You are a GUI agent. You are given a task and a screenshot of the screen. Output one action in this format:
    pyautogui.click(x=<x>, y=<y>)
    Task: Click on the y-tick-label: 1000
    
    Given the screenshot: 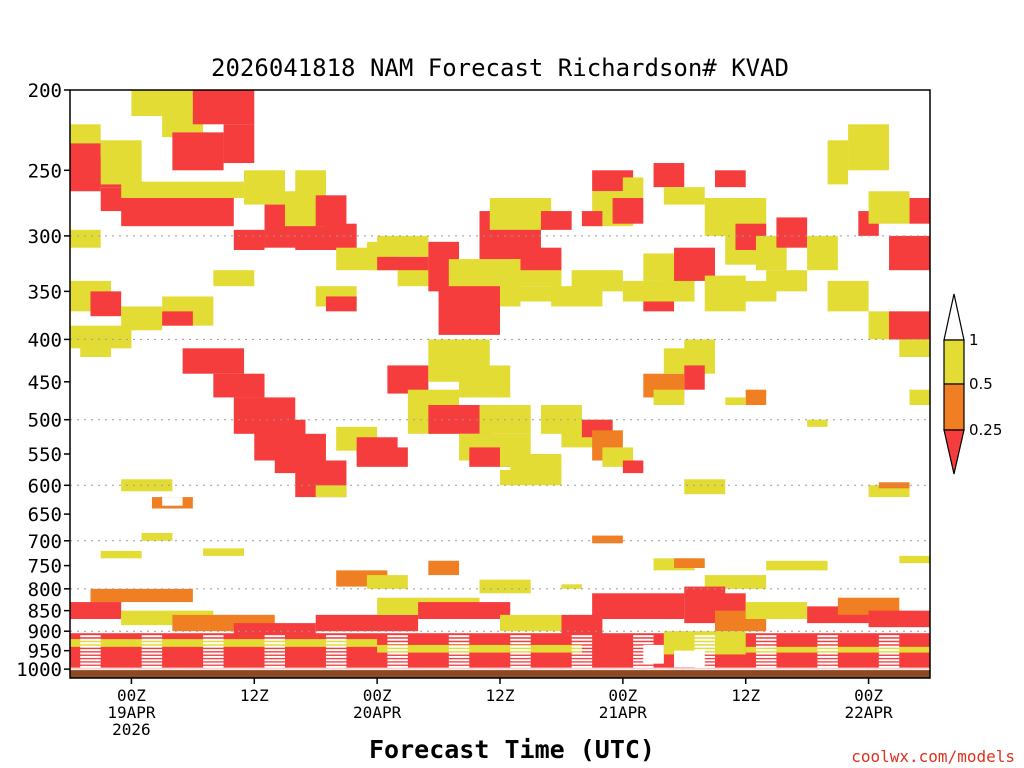 What is the action you would take?
    pyautogui.click(x=39, y=670)
    